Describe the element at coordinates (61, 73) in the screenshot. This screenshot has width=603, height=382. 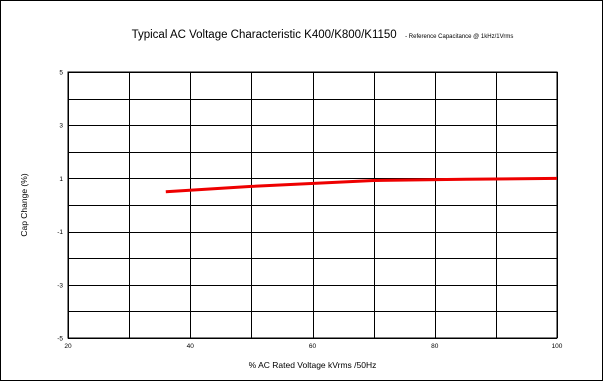
I see `y-tick-label: 5` at that location.